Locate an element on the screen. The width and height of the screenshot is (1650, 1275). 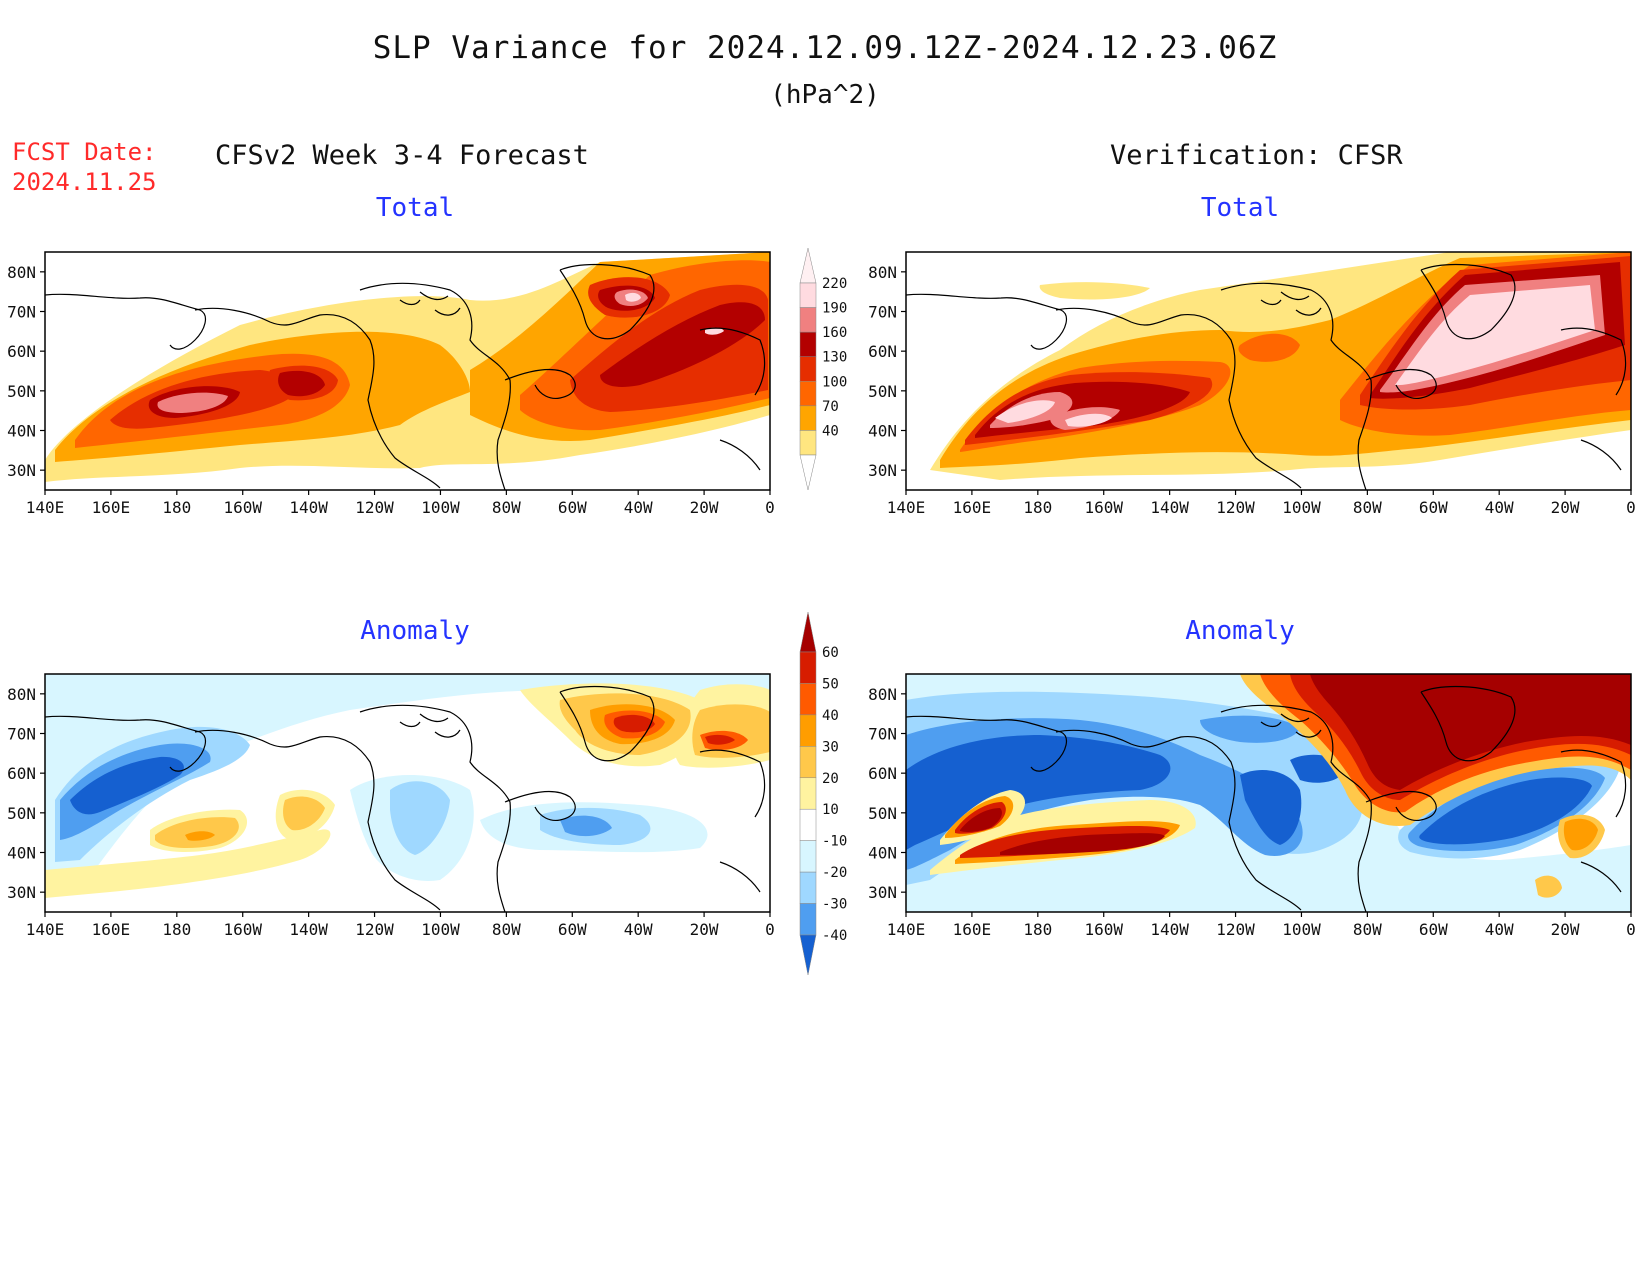
colorbar-cap-bottom is located at coordinates (808, 955).